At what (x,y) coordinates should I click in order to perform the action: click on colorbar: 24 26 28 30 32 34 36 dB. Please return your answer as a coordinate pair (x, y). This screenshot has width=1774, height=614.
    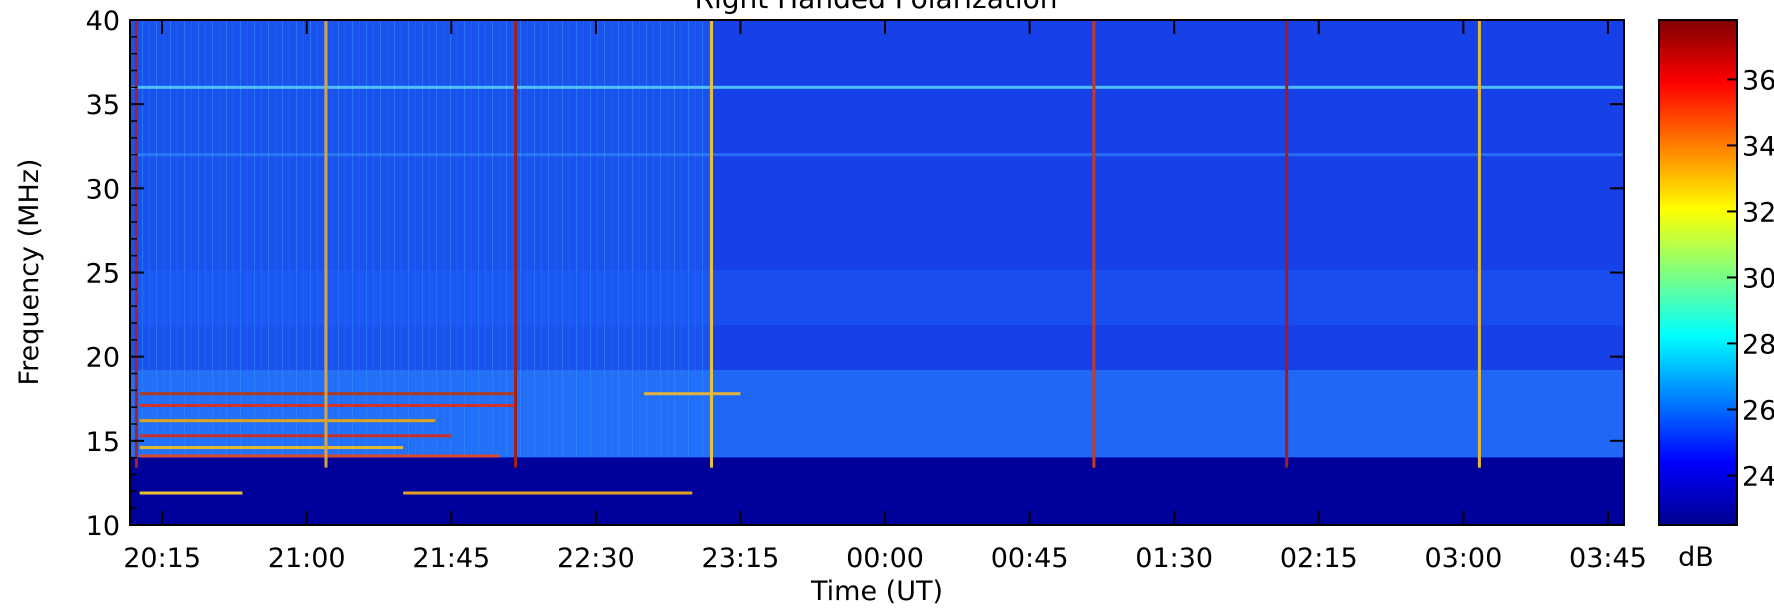
    Looking at the image, I should click on (1716, 296).